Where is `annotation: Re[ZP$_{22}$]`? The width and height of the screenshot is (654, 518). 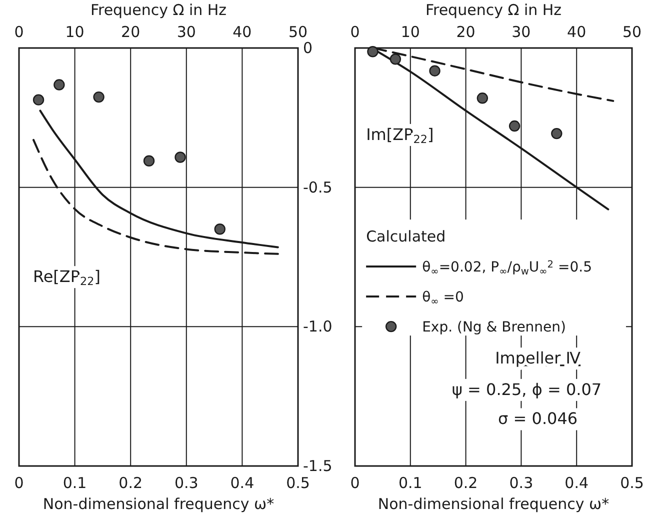 annotation: Re[ZP$_{22}$] is located at coordinates (66, 277).